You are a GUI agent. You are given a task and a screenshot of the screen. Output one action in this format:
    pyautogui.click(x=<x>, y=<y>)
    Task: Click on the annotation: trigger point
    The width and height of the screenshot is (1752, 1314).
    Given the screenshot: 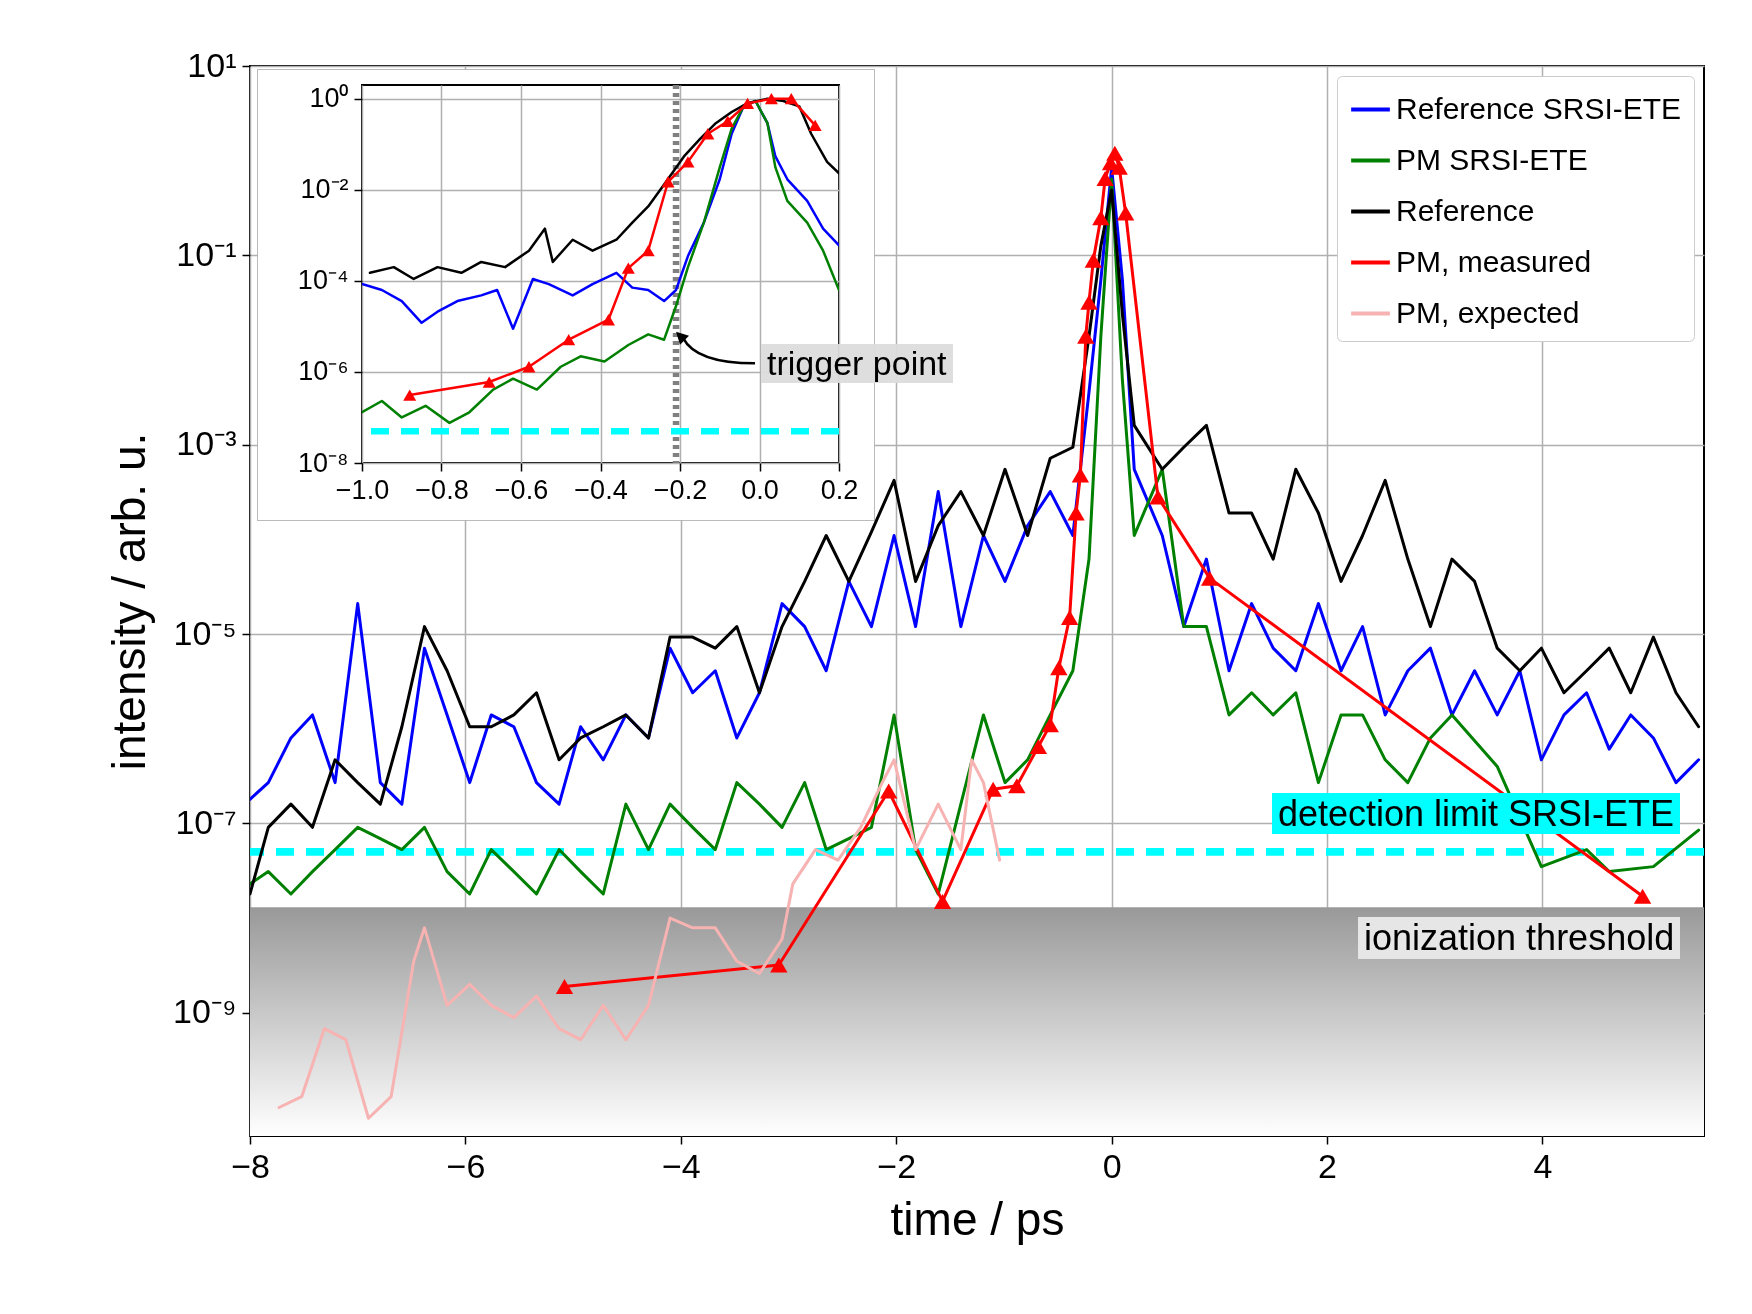 What is the action you would take?
    pyautogui.click(x=857, y=363)
    